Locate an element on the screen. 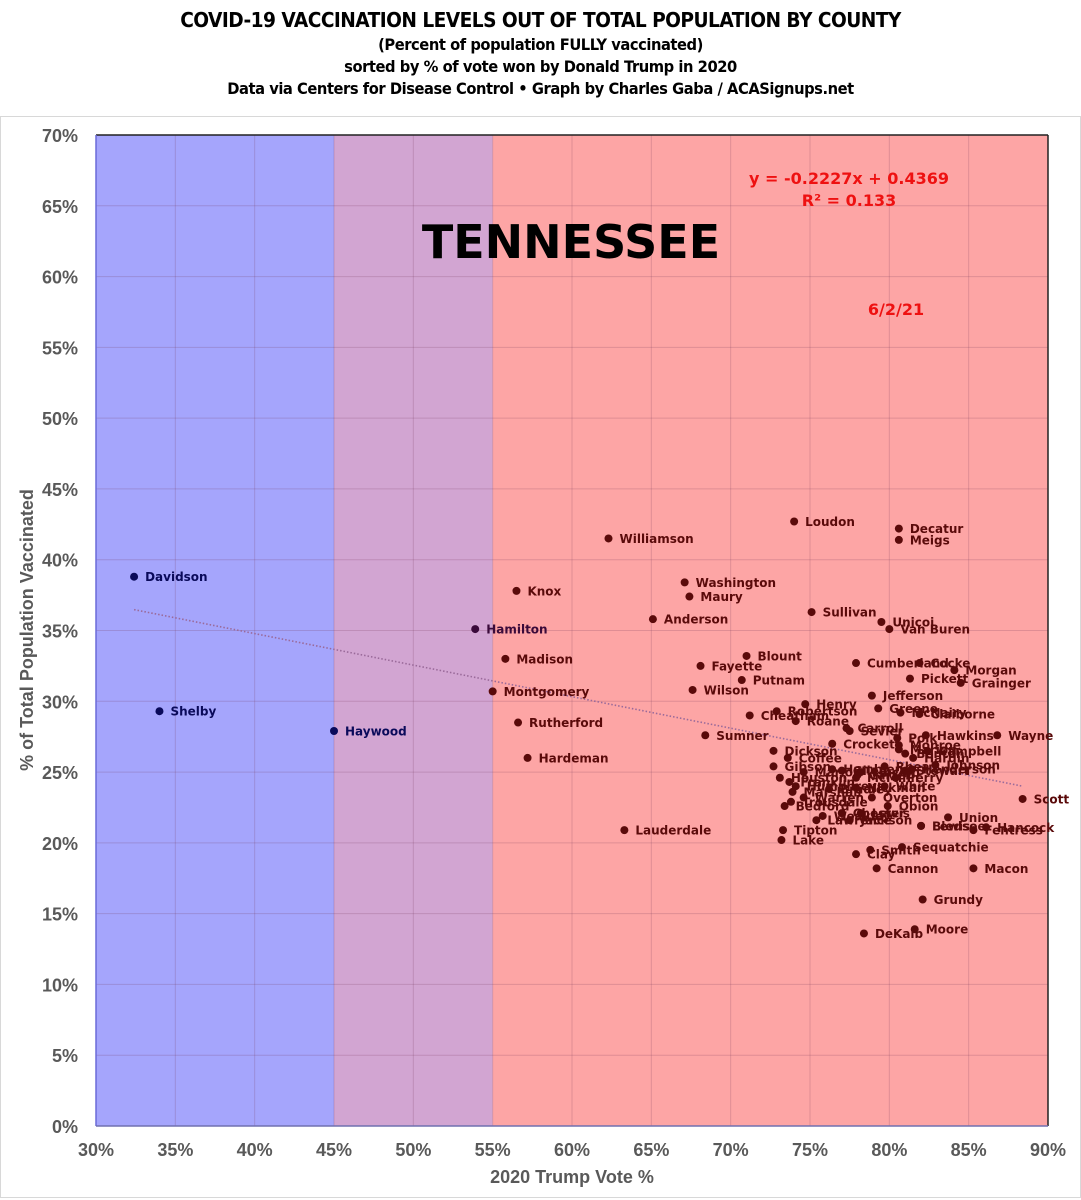 The height and width of the screenshot is (1200, 1081). data-label: Grundy is located at coordinates (958, 900).